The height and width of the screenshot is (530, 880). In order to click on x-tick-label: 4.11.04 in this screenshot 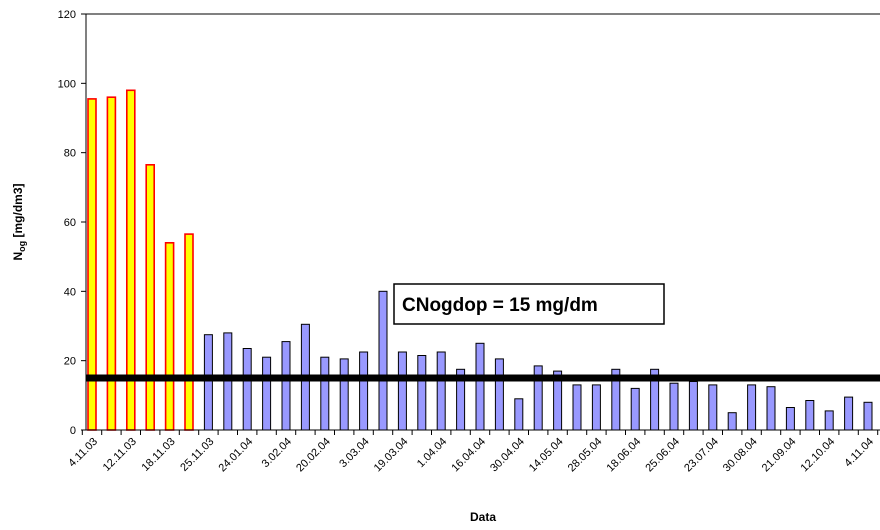, I will do `click(859, 453)`.